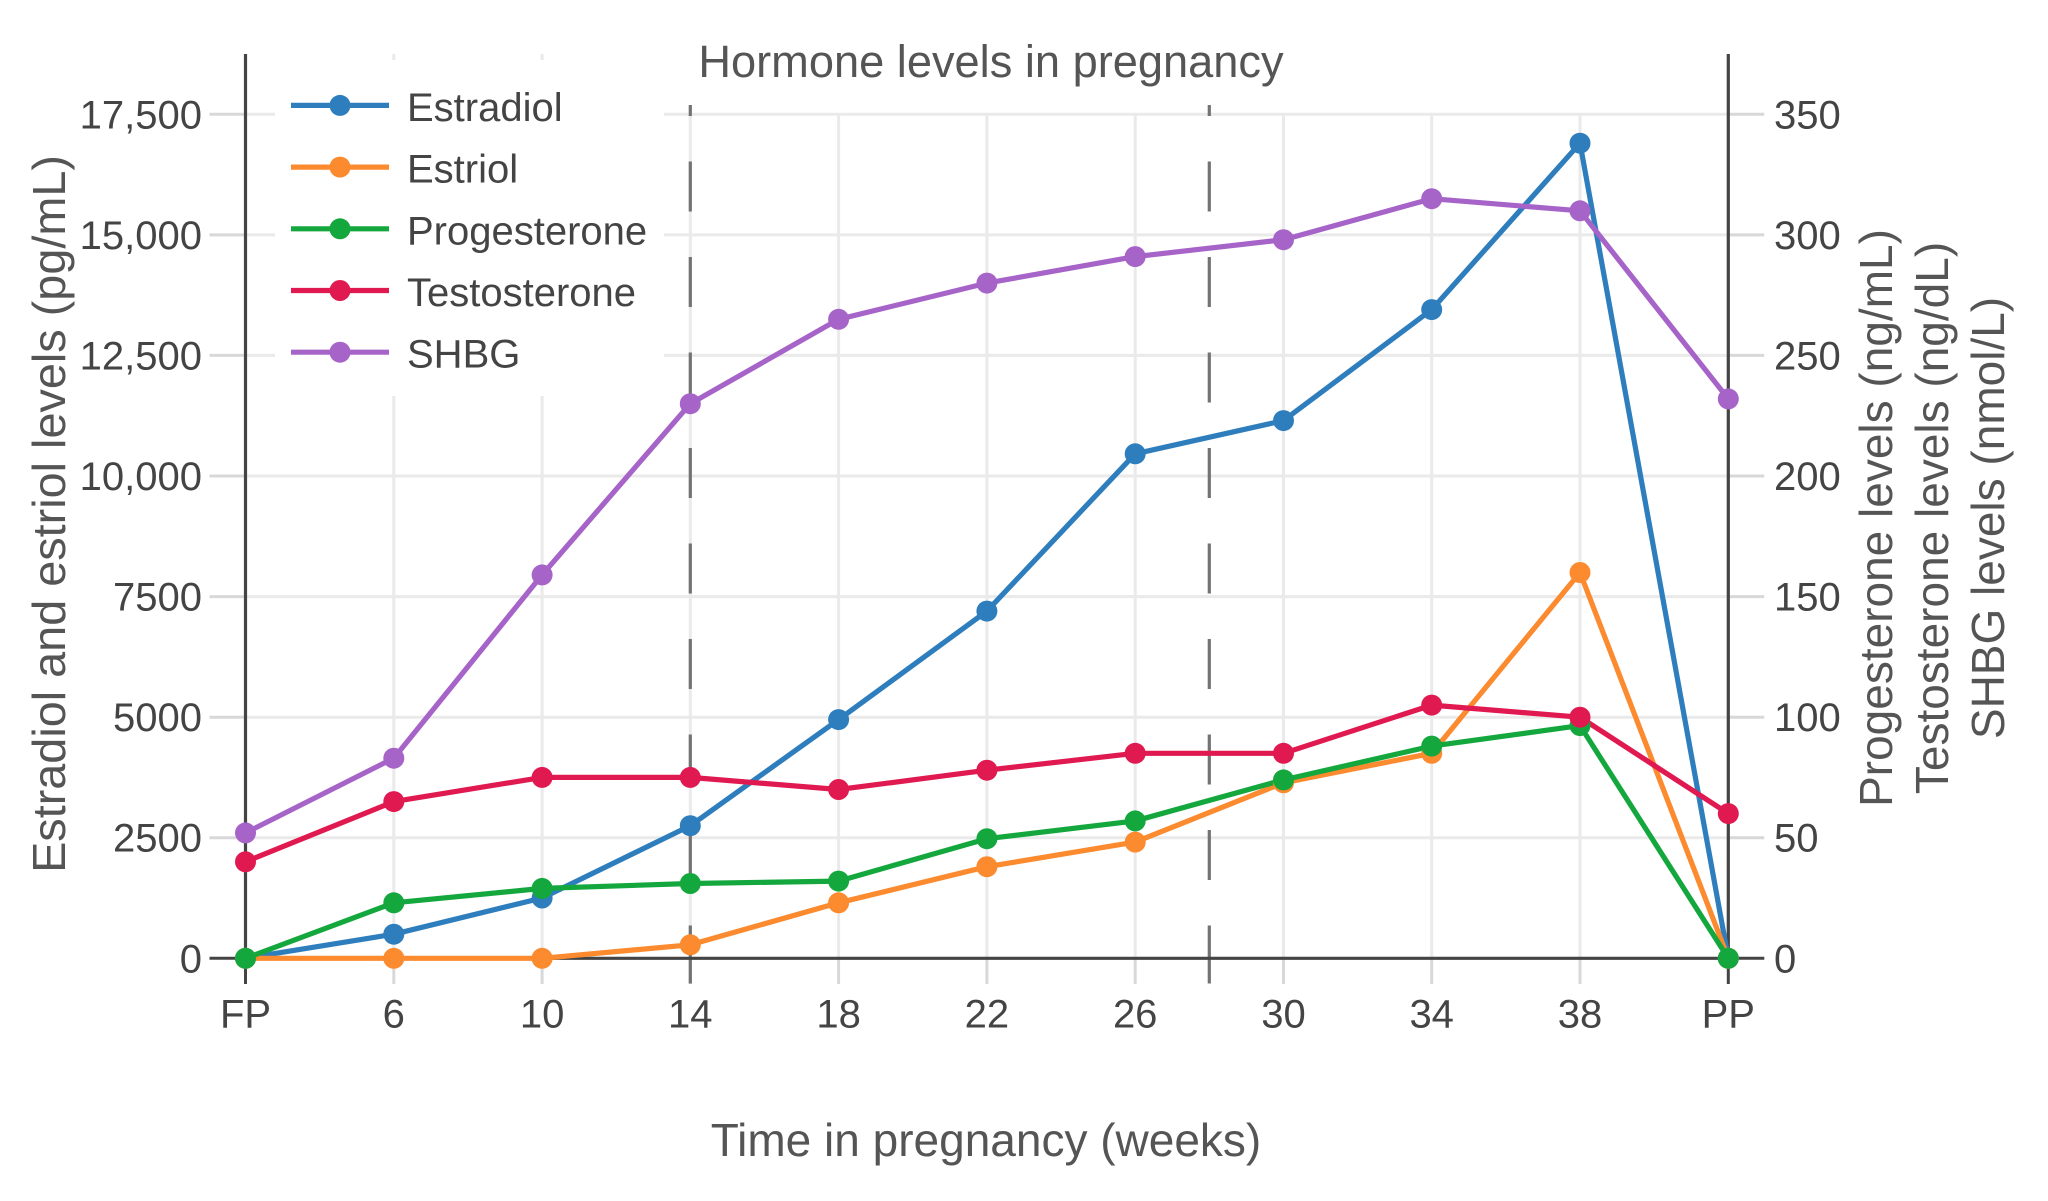 Image resolution: width=2048 pixels, height=1201 pixels. What do you see at coordinates (527, 231) in the screenshot?
I see `svg-text: Progesterone` at bounding box center [527, 231].